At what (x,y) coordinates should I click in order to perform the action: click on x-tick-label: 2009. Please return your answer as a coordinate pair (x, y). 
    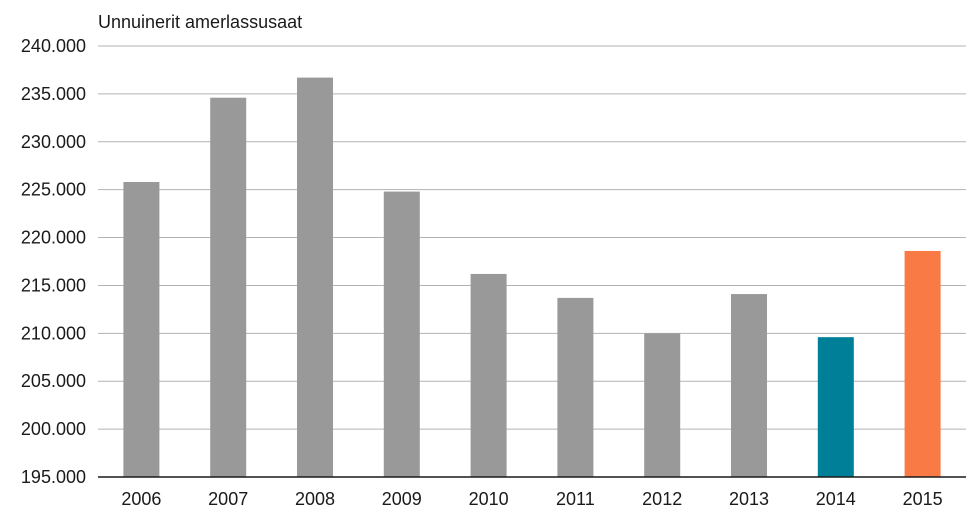
    Looking at the image, I should click on (402, 499).